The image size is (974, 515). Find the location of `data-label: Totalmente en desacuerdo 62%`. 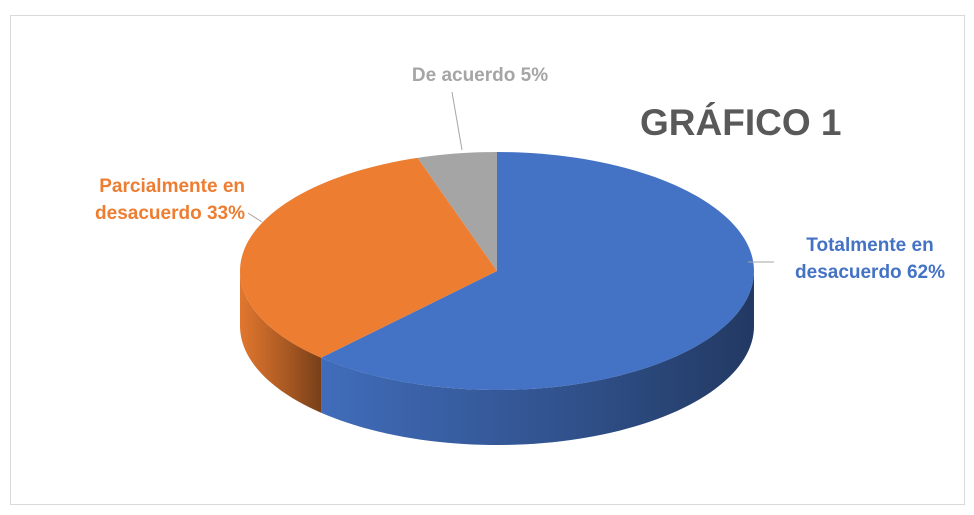

data-label: Totalmente en desacuerdo 62% is located at coordinates (870, 259).